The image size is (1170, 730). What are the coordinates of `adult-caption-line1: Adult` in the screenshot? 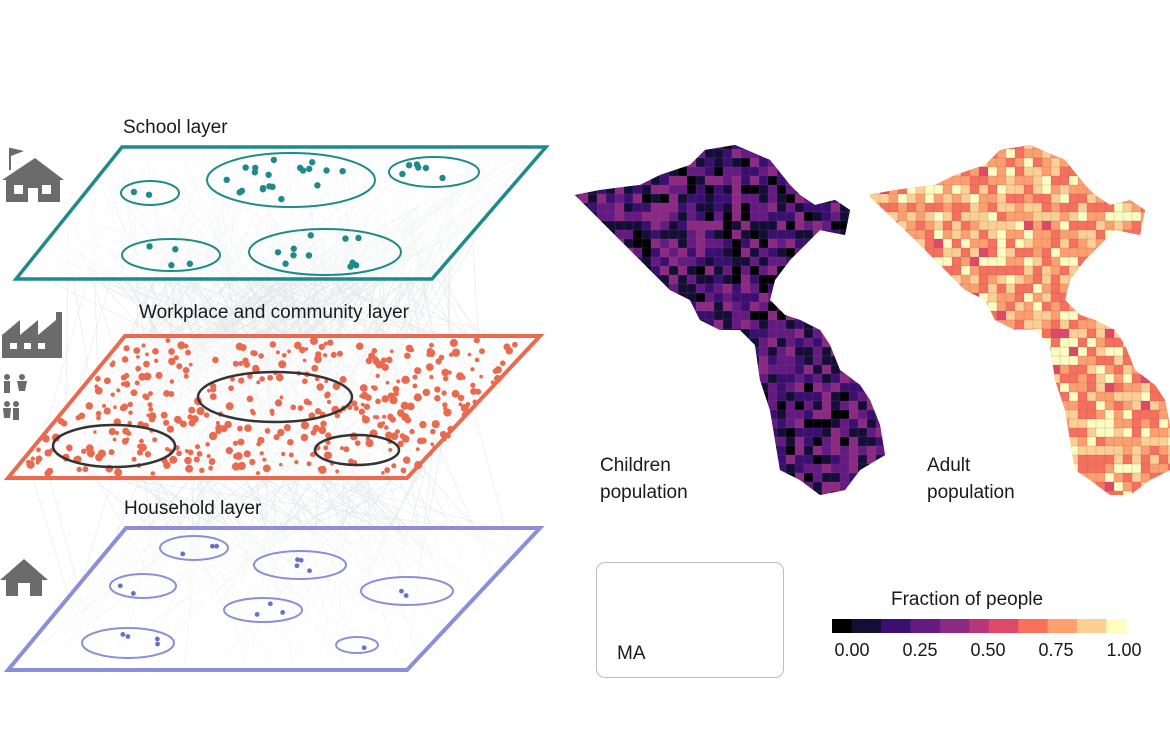 It's located at (949, 465).